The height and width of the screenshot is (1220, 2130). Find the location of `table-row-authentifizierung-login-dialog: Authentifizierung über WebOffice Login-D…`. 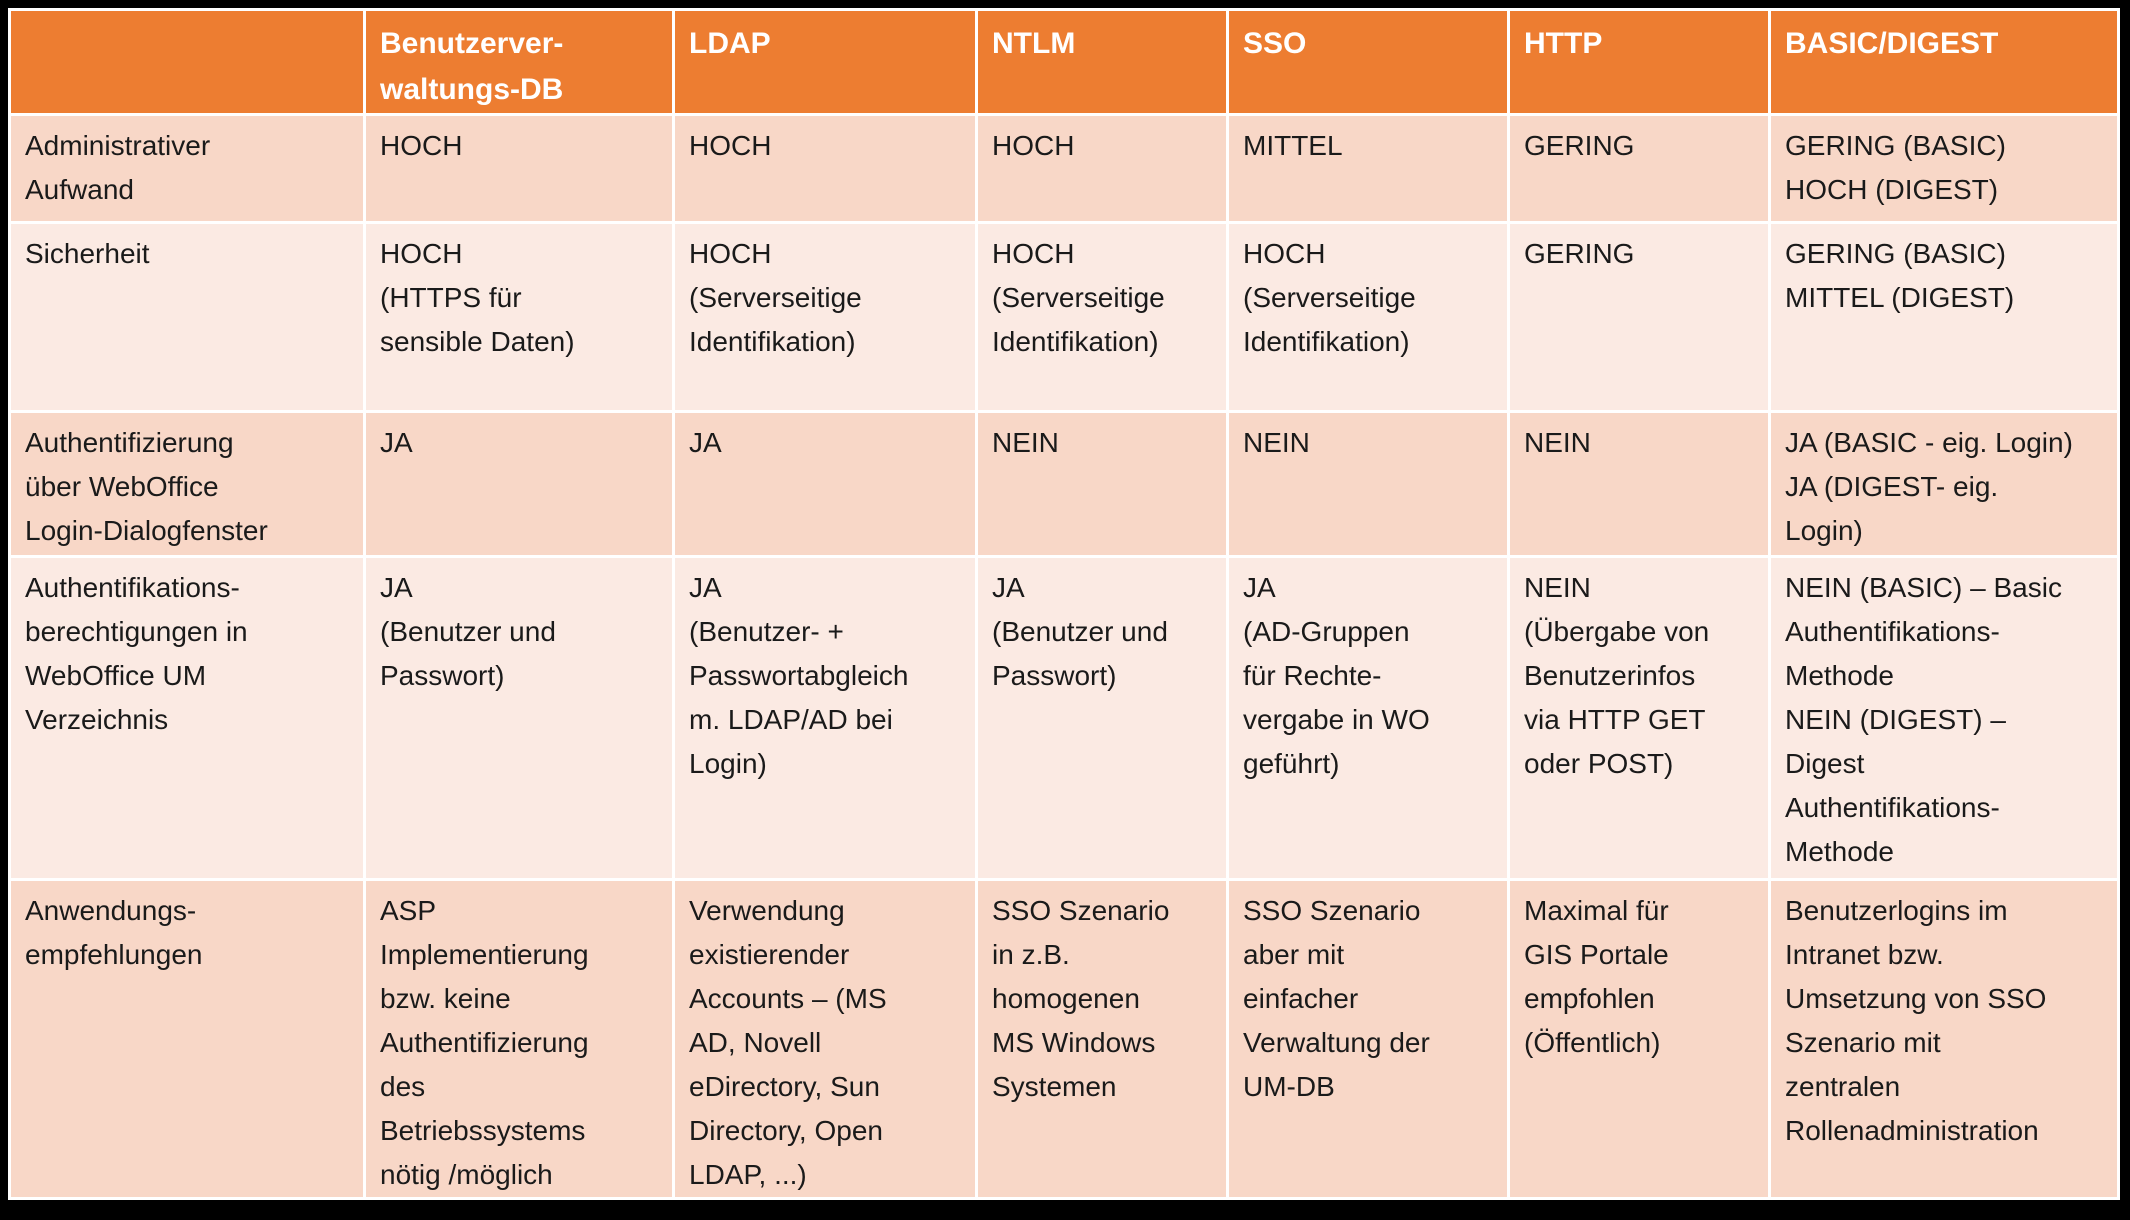

table-row-authentifizierung-login-dialog: Authentifizierung über WebOffice Login-D… is located at coordinates (1064, 484).